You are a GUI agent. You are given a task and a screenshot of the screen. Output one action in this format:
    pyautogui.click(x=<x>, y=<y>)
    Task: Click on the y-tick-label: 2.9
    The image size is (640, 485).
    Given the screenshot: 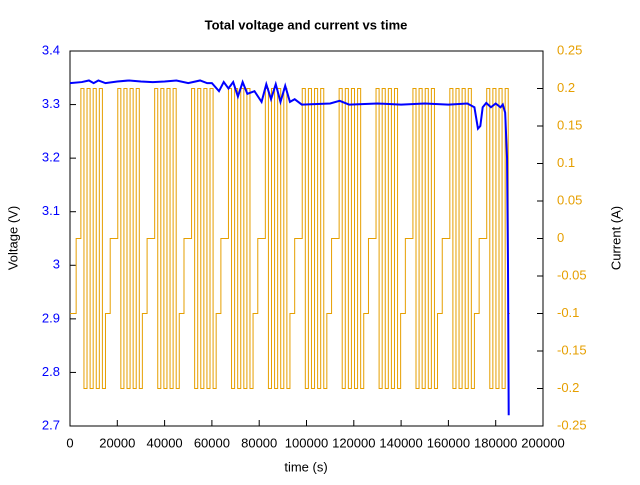 What is the action you would take?
    pyautogui.click(x=51, y=317)
    